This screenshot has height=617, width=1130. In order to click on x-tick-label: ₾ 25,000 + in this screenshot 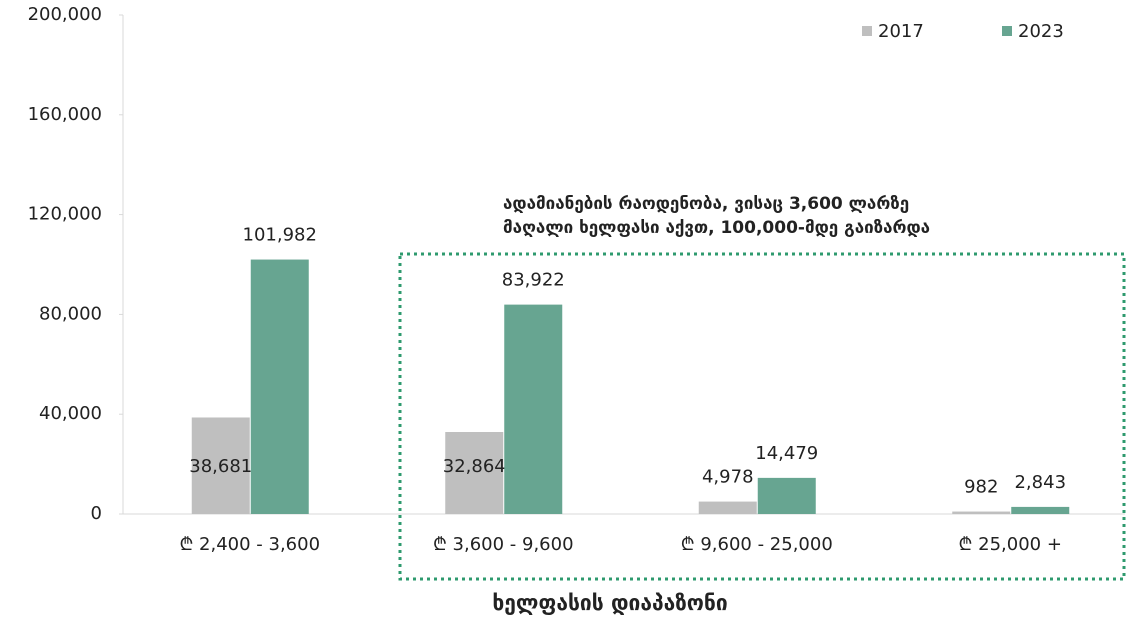, I will do `click(1010, 544)`.